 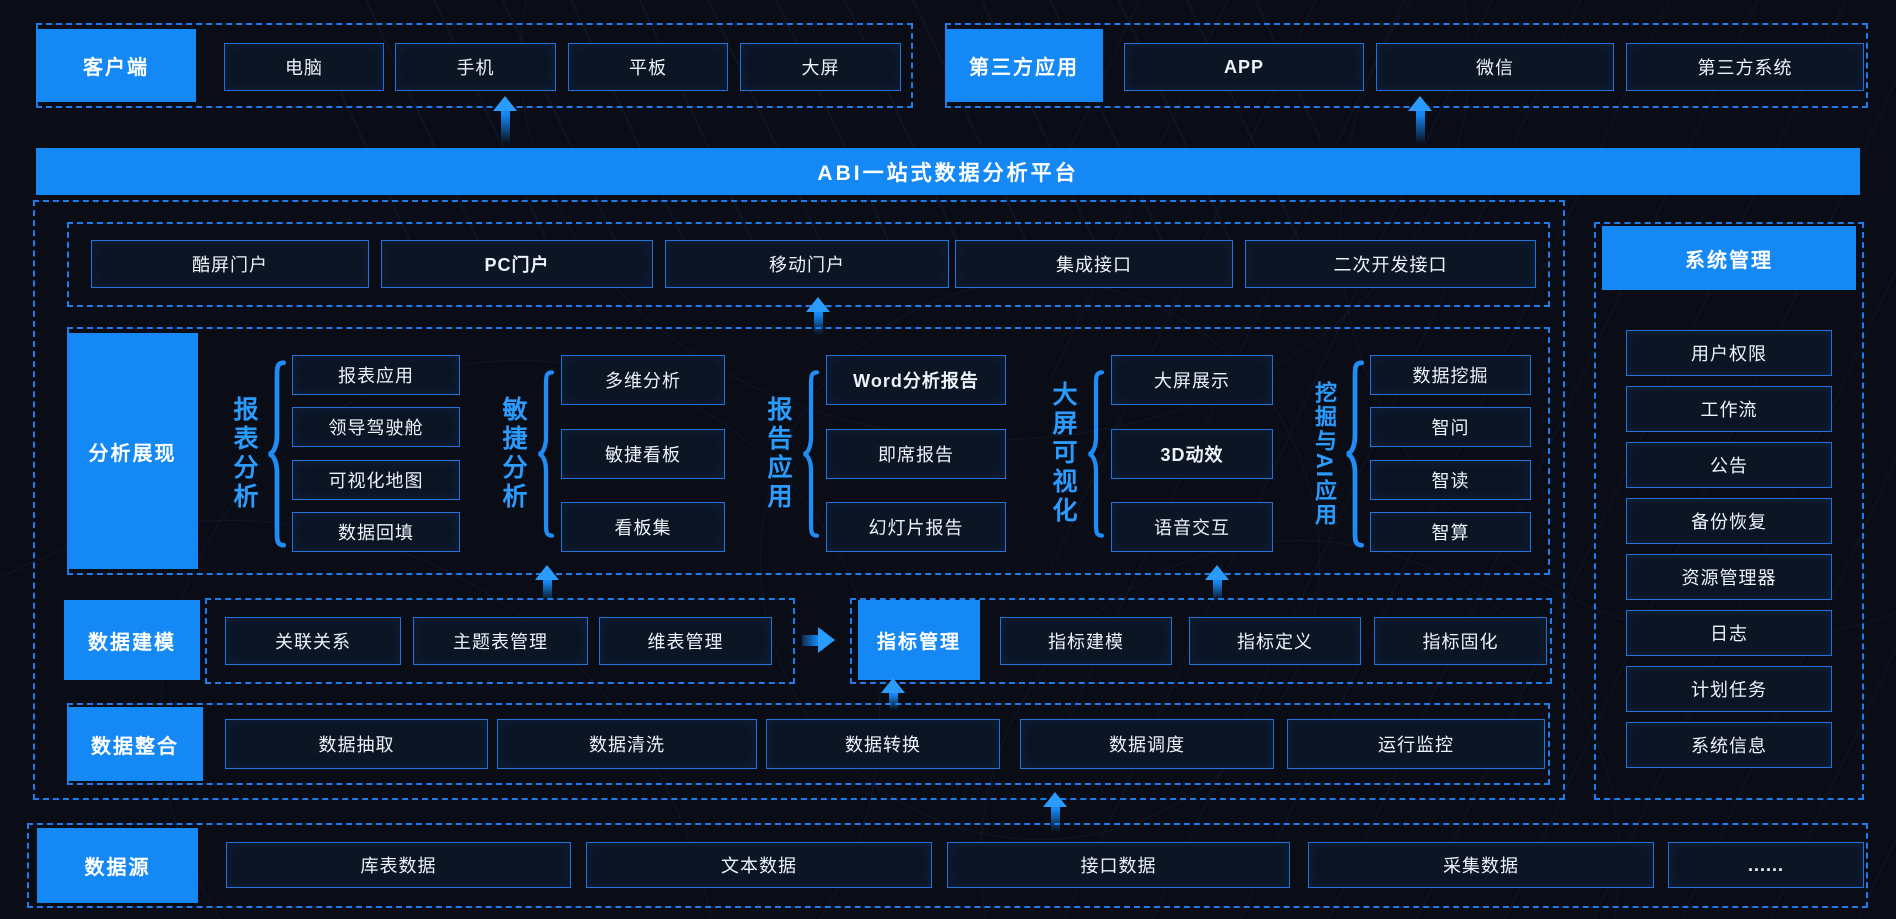 I want to click on analysis-label: 分析展现, so click(x=132, y=451).